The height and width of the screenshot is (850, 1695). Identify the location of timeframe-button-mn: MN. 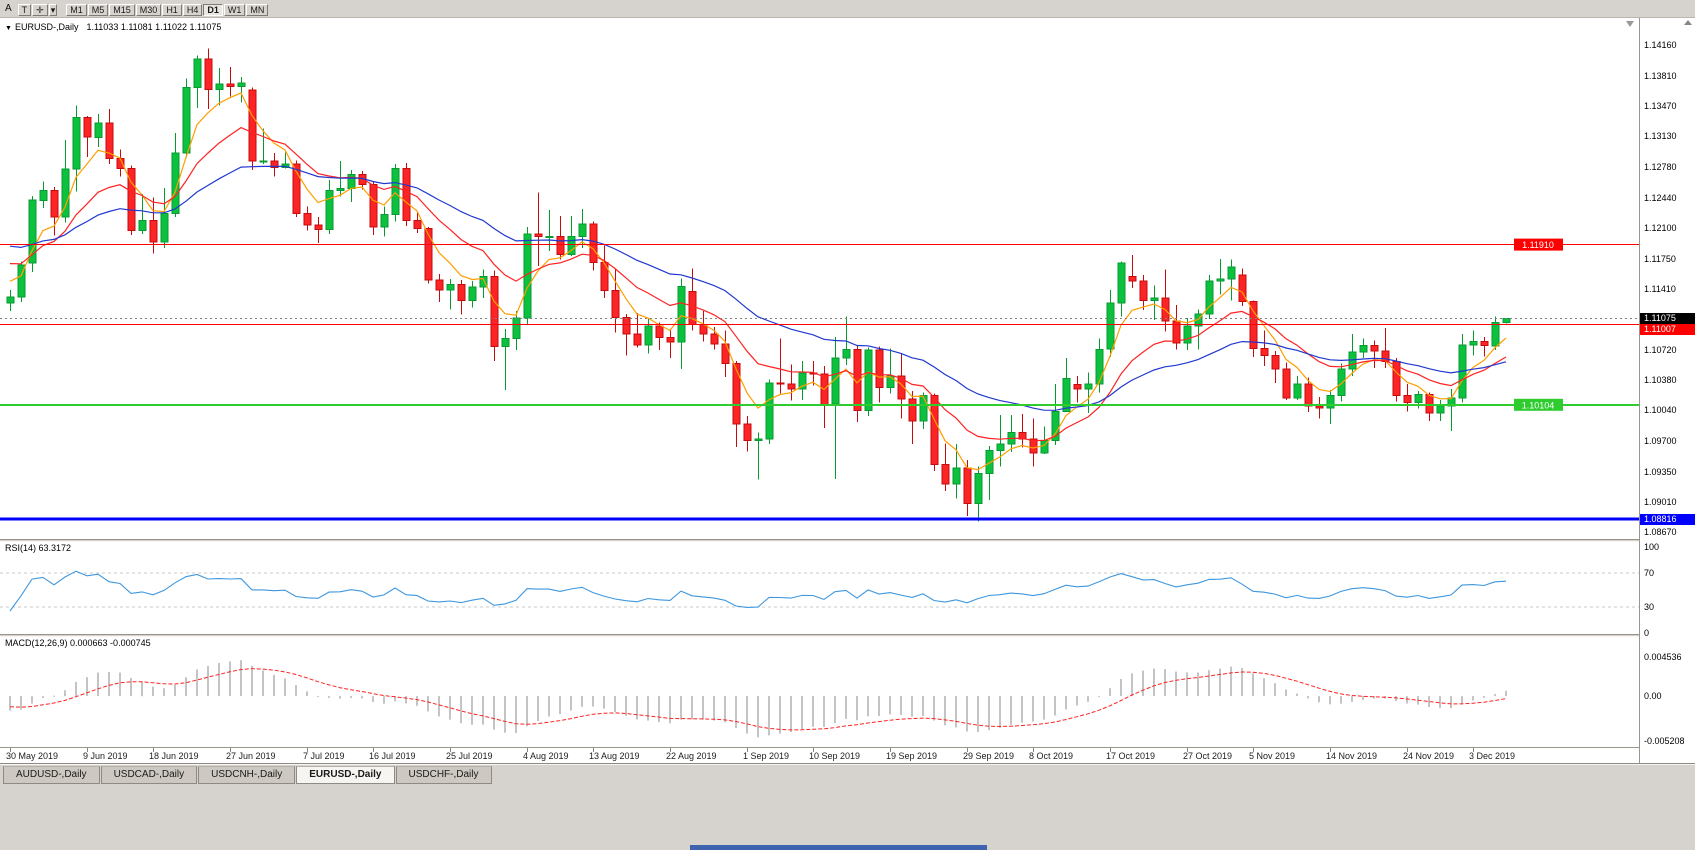
(257, 9).